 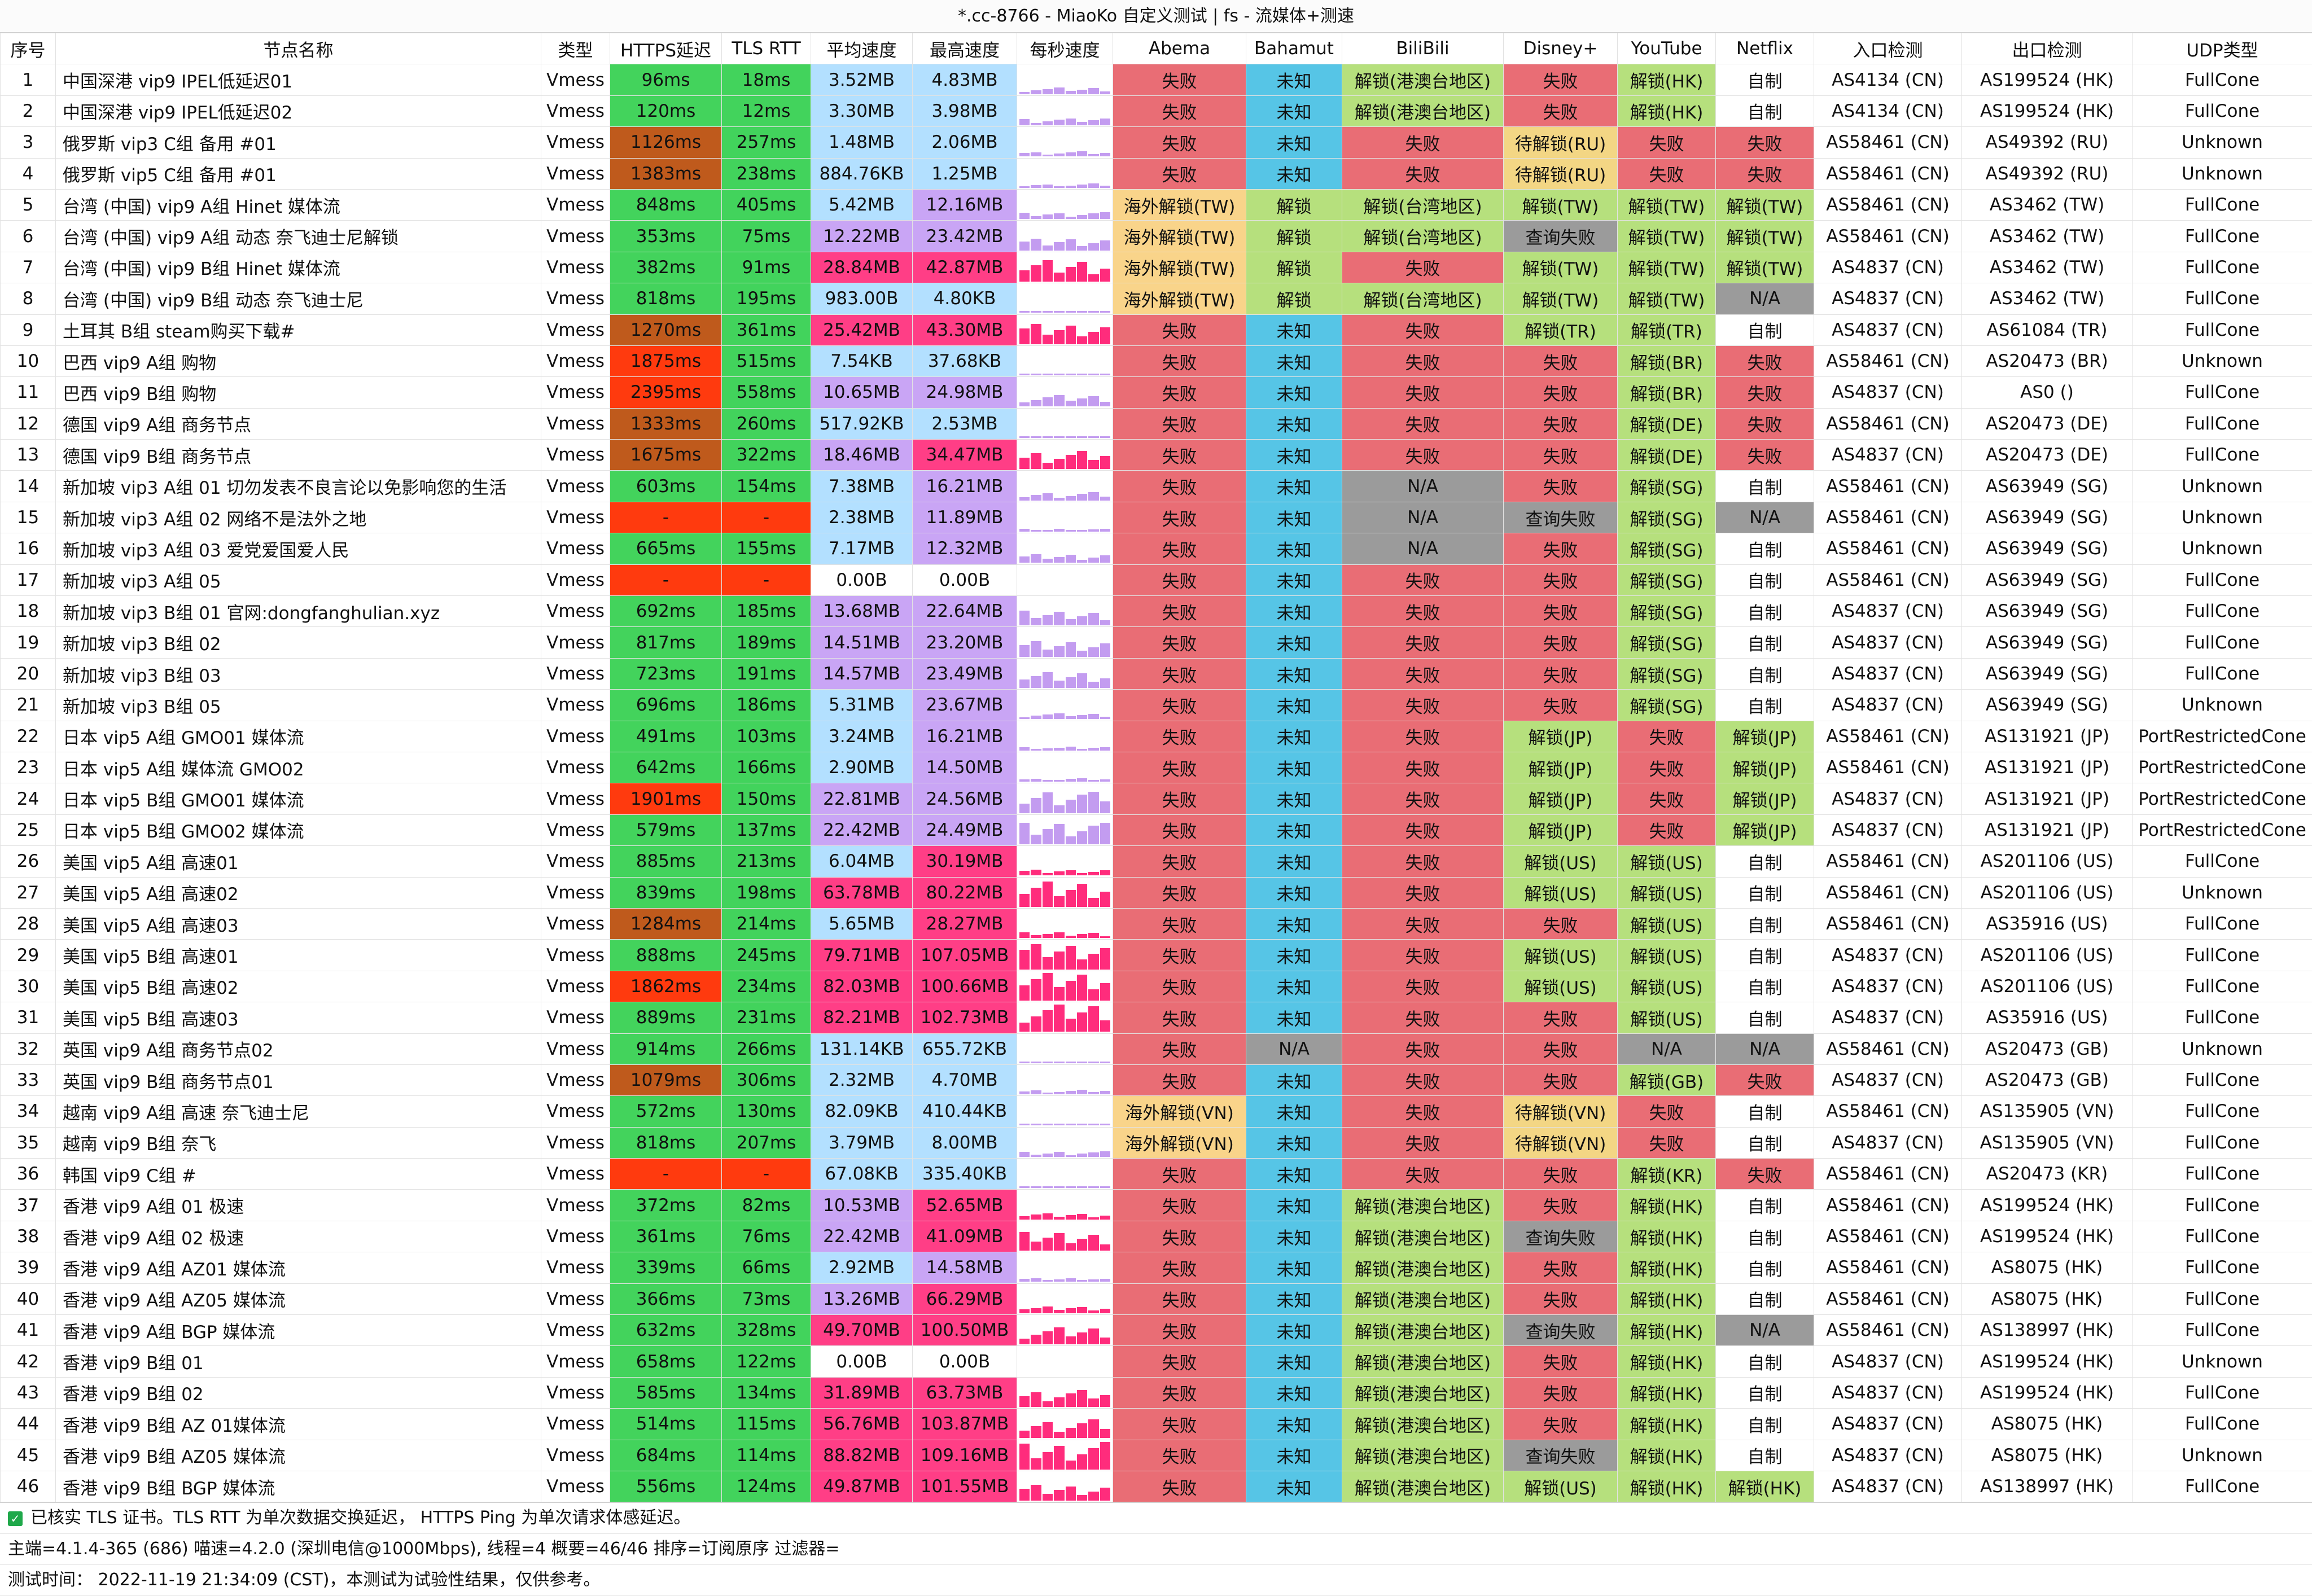 What do you see at coordinates (766, 767) in the screenshot?
I see `cell-tls-rtt: 166ms` at bounding box center [766, 767].